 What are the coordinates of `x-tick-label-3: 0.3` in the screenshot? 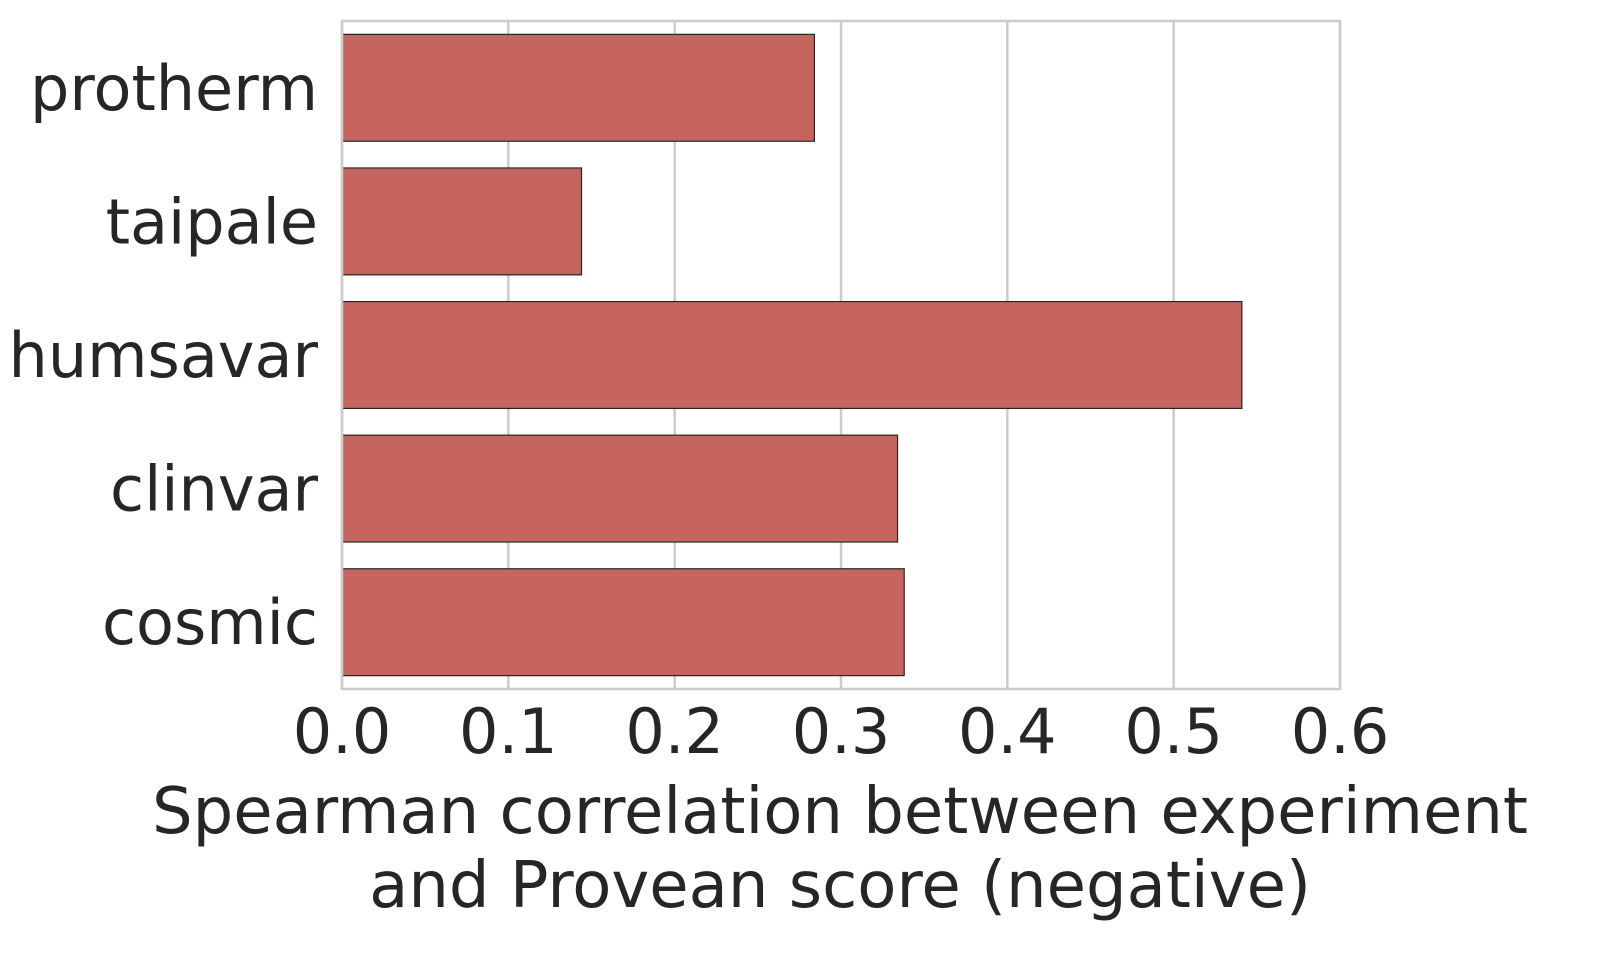 It's located at (841, 731).